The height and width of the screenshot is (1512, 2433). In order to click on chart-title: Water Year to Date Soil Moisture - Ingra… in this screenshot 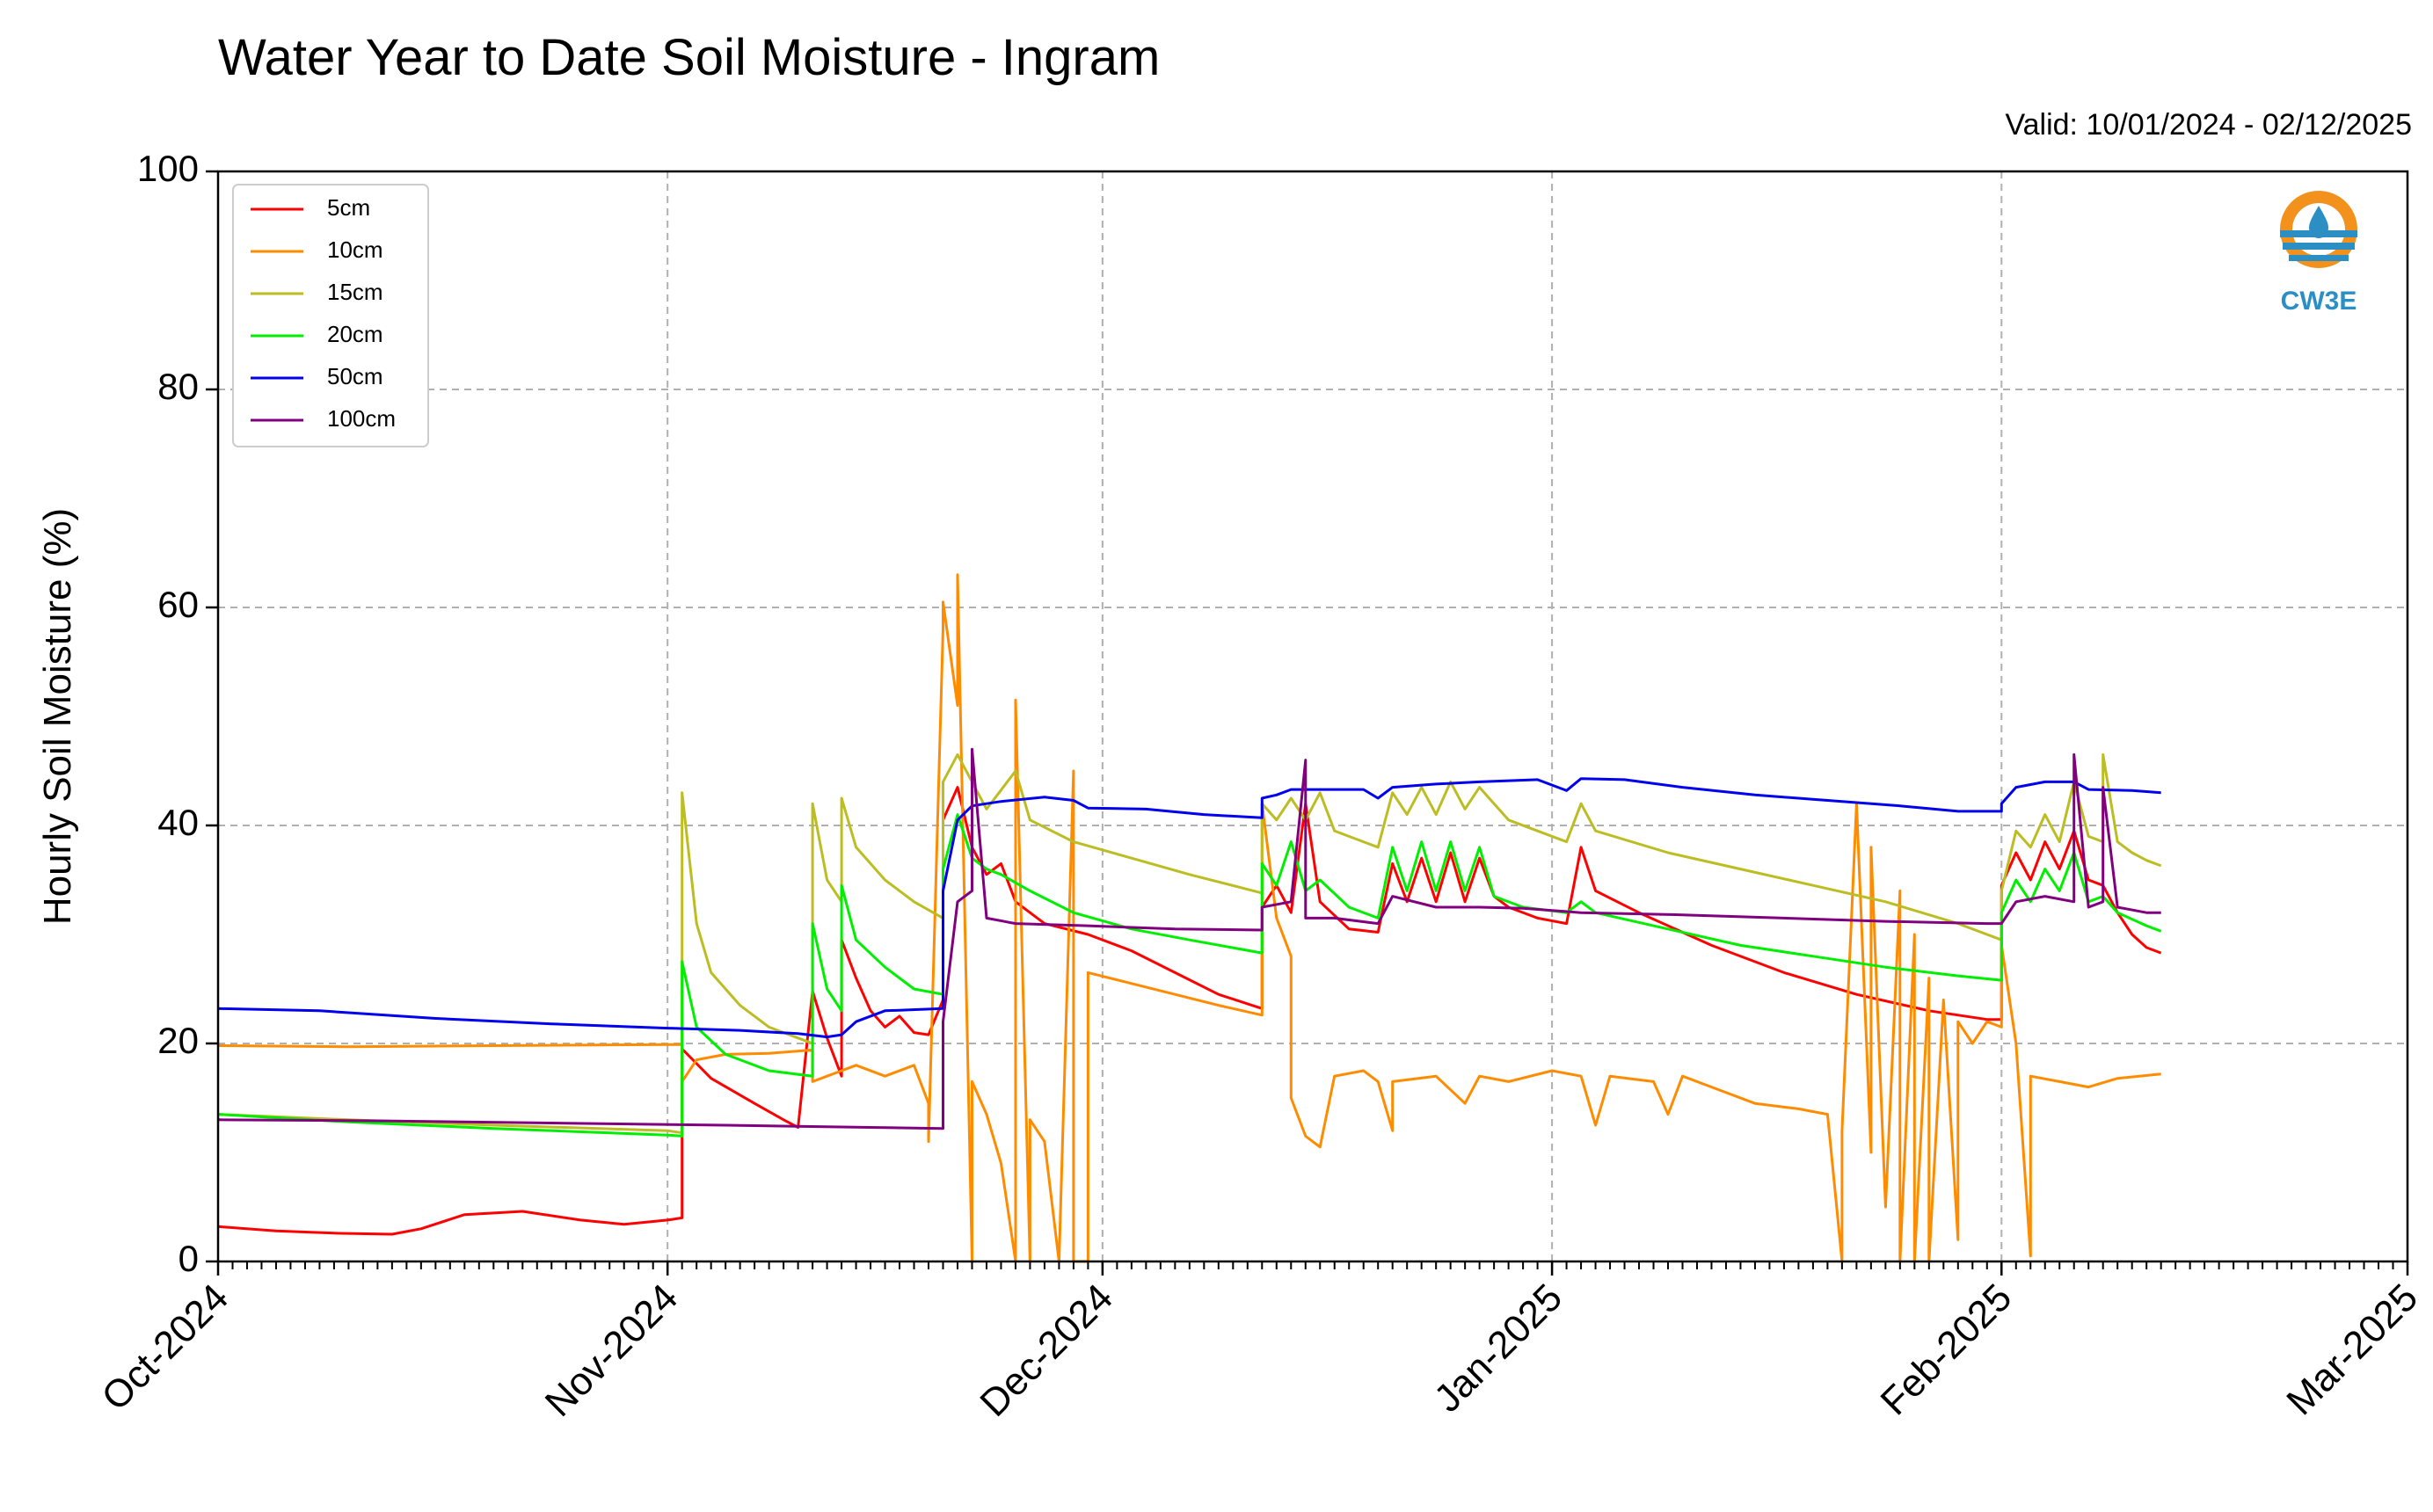, I will do `click(689, 57)`.